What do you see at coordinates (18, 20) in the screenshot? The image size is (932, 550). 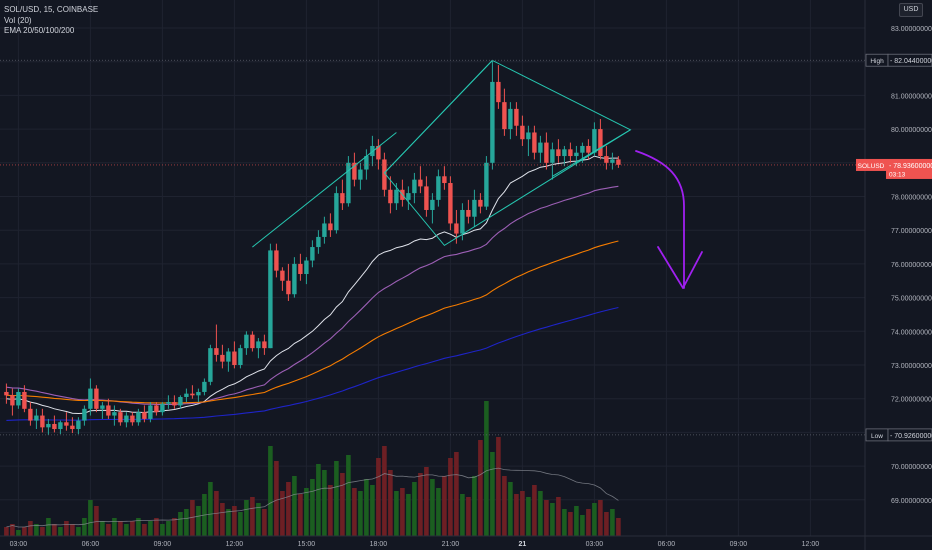 I see `volume-indicator-label: Vol (20)` at bounding box center [18, 20].